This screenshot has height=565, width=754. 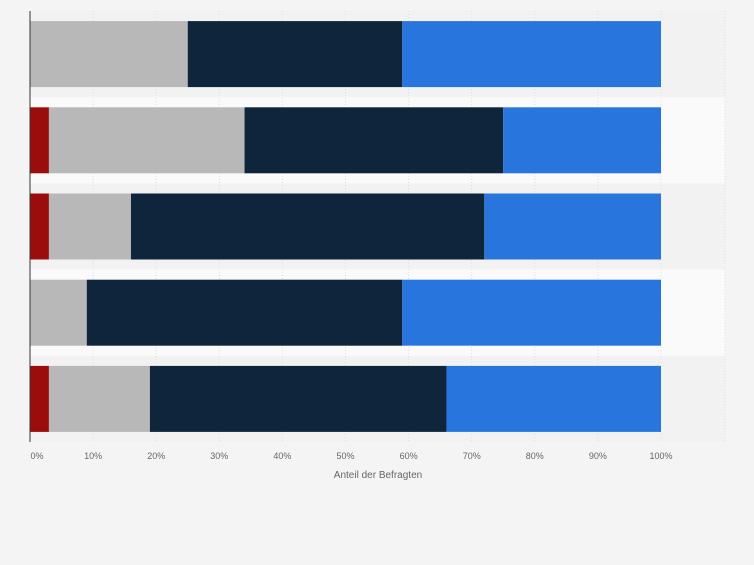 I want to click on x-tick-label: 20%, so click(x=156, y=456).